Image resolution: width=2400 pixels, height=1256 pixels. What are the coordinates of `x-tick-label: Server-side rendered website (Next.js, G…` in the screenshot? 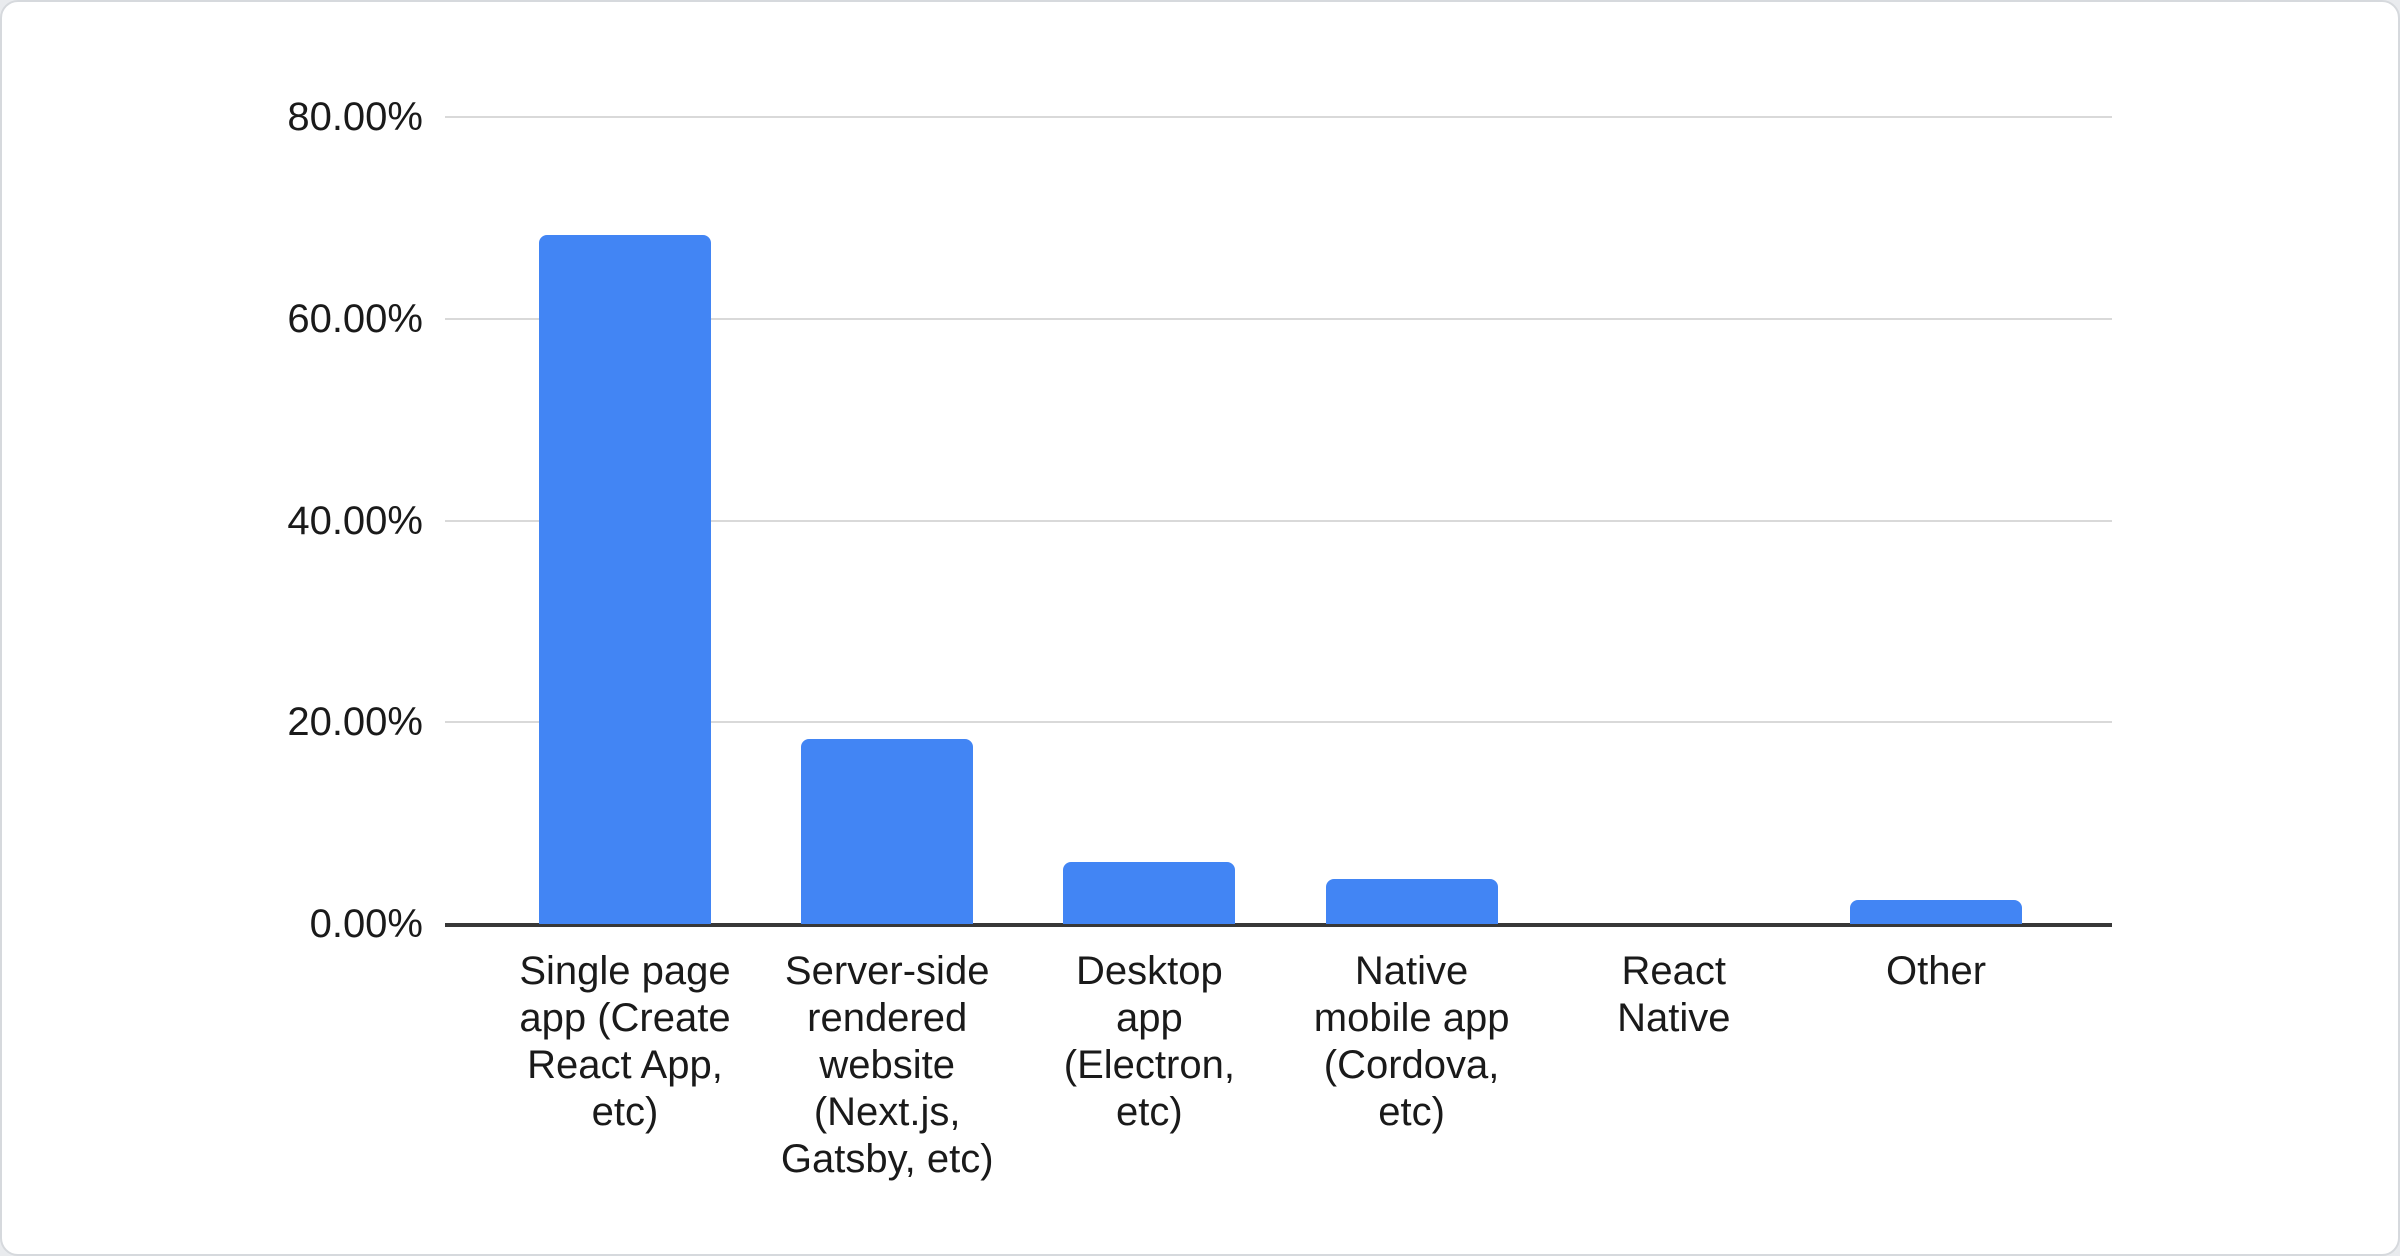 It's located at (887, 1065).